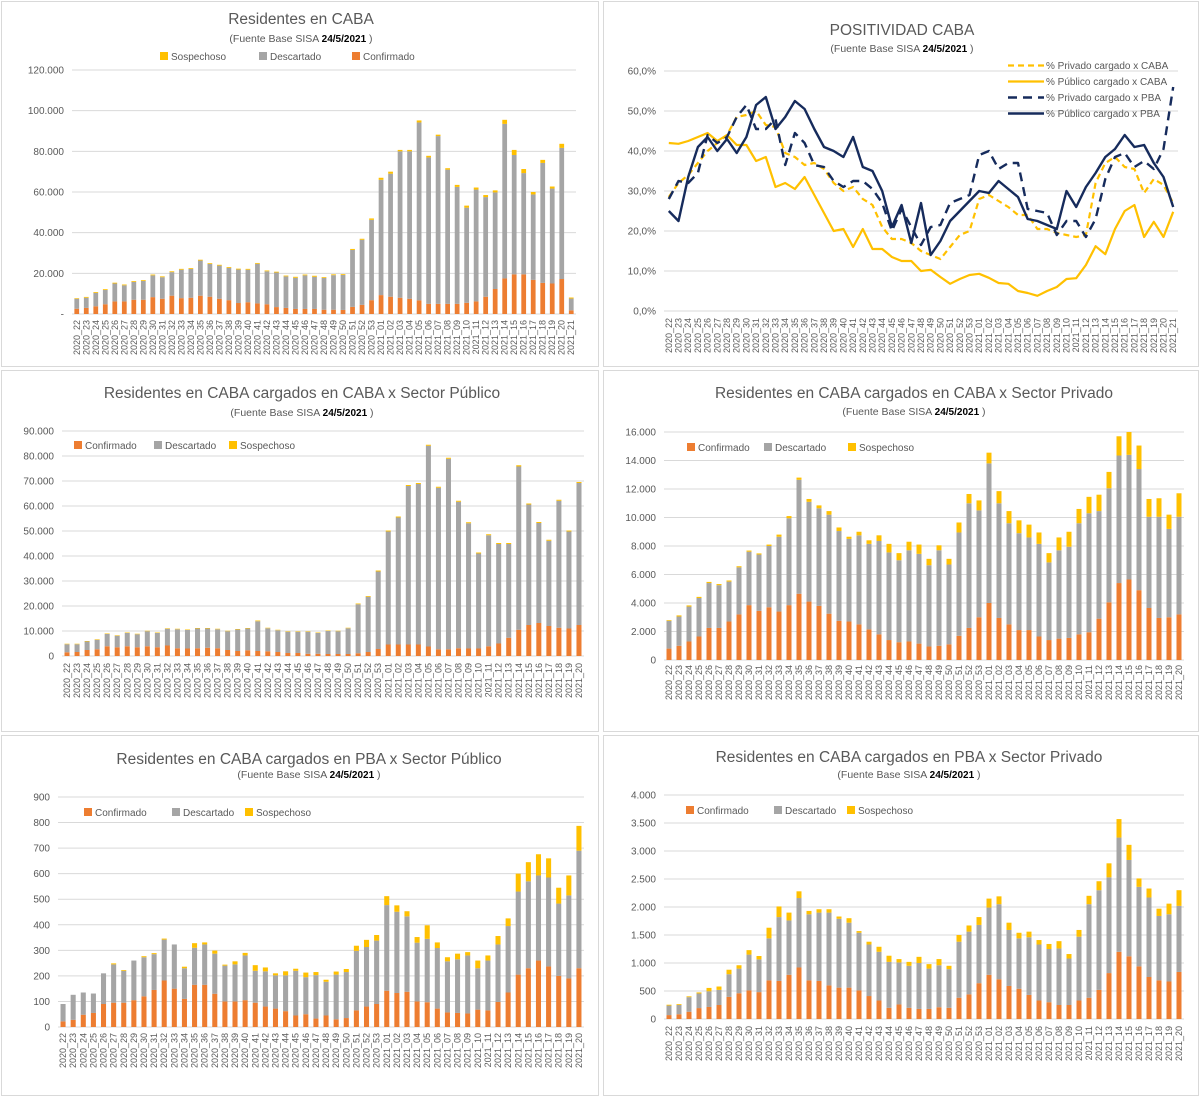 The height and width of the screenshot is (1097, 1200). Describe the element at coordinates (1039, 1043) in the screenshot. I see `x-tick-label: 2021_06` at that location.